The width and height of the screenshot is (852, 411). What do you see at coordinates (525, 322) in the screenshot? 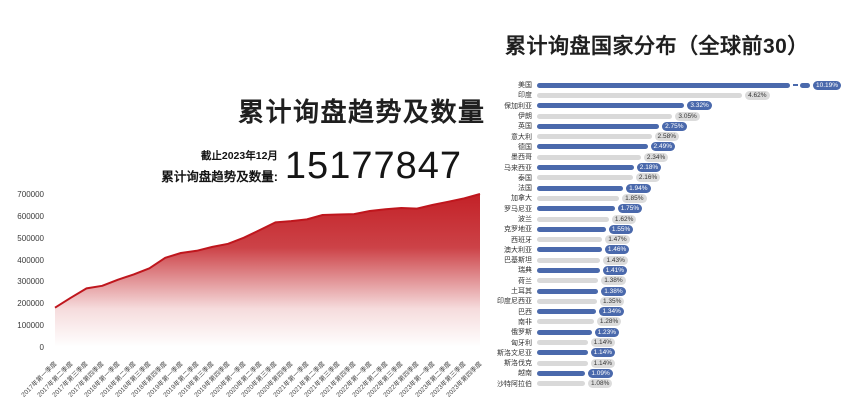
I see `country-label: 南非` at bounding box center [525, 322].